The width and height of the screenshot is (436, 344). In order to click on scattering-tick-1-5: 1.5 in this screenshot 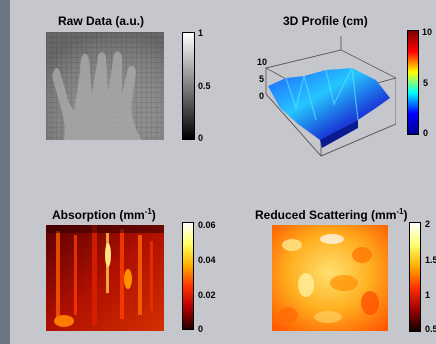, I will do `click(430, 260)`.